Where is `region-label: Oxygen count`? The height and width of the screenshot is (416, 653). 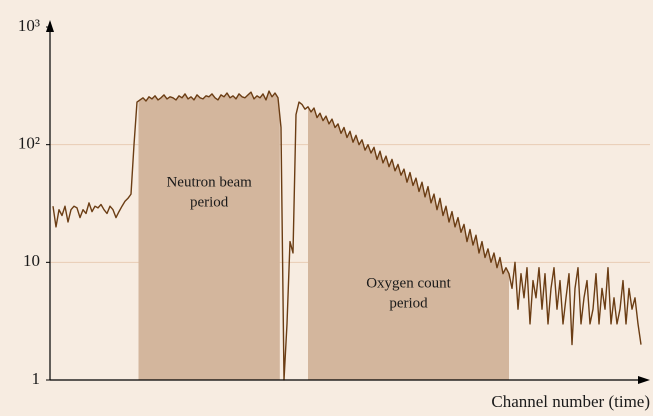 region-label: Oxygen count is located at coordinates (408, 283).